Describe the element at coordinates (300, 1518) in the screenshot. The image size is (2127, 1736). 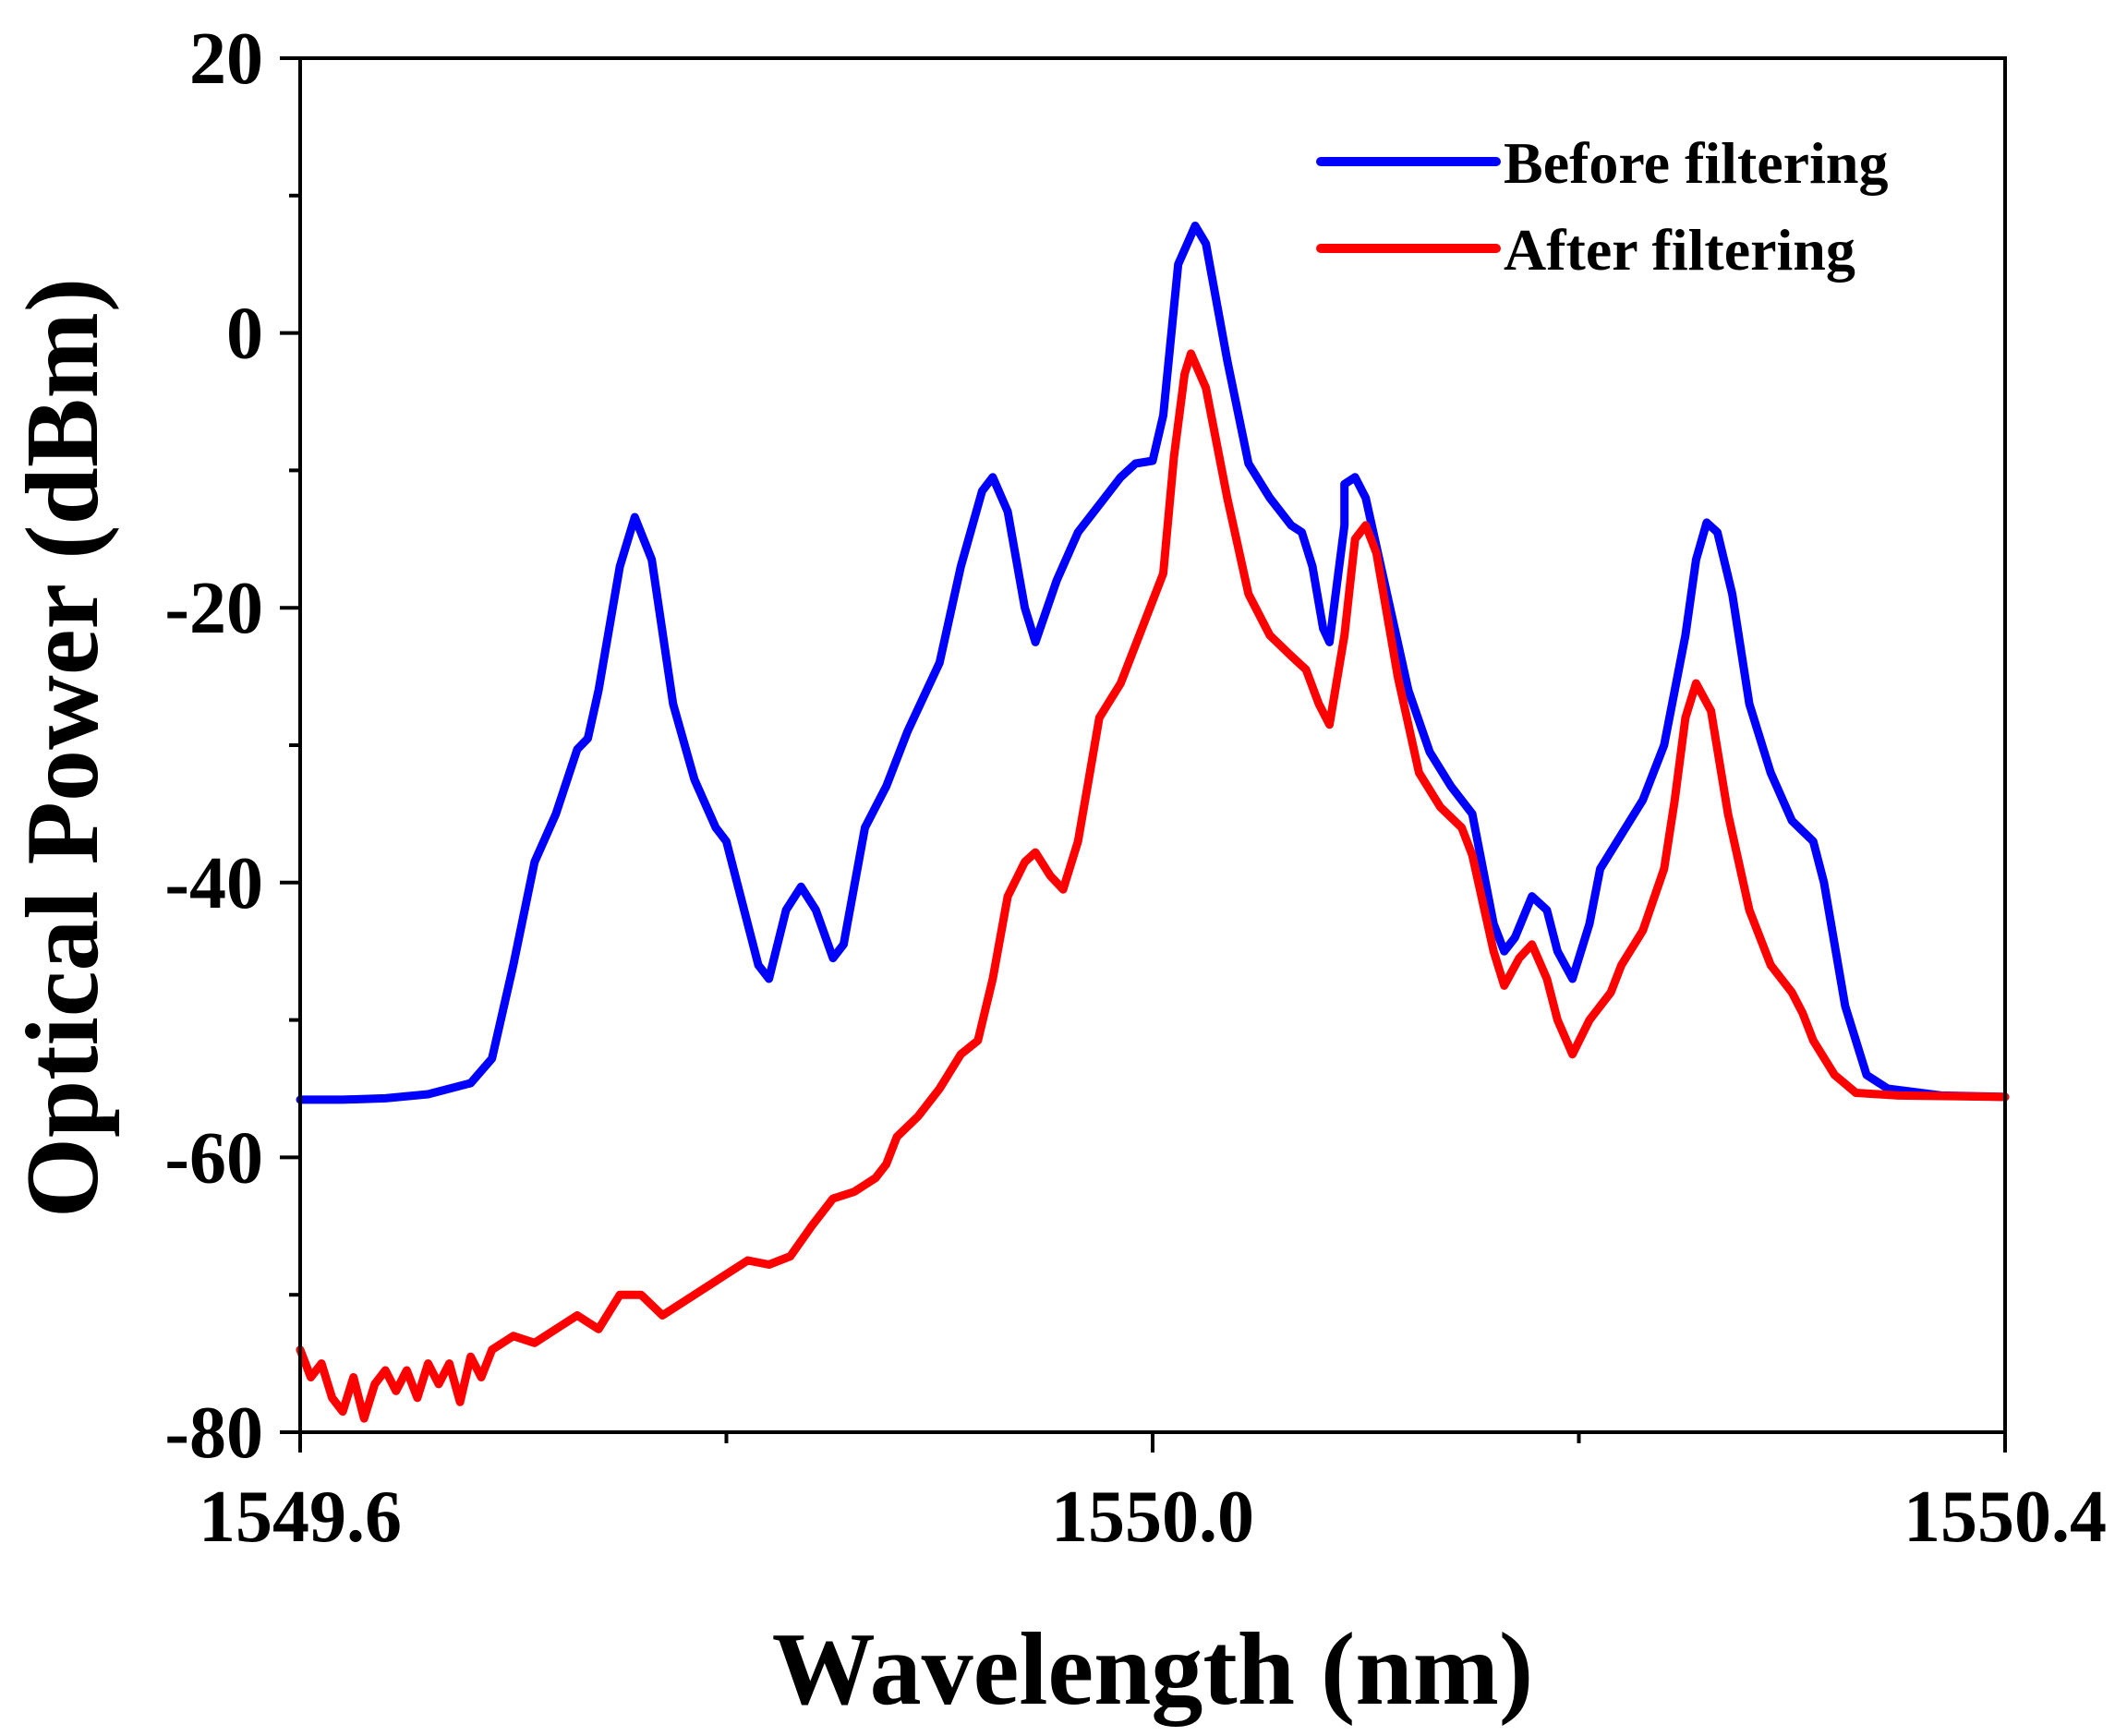
I see `x-tick-label: 1549.6` at that location.